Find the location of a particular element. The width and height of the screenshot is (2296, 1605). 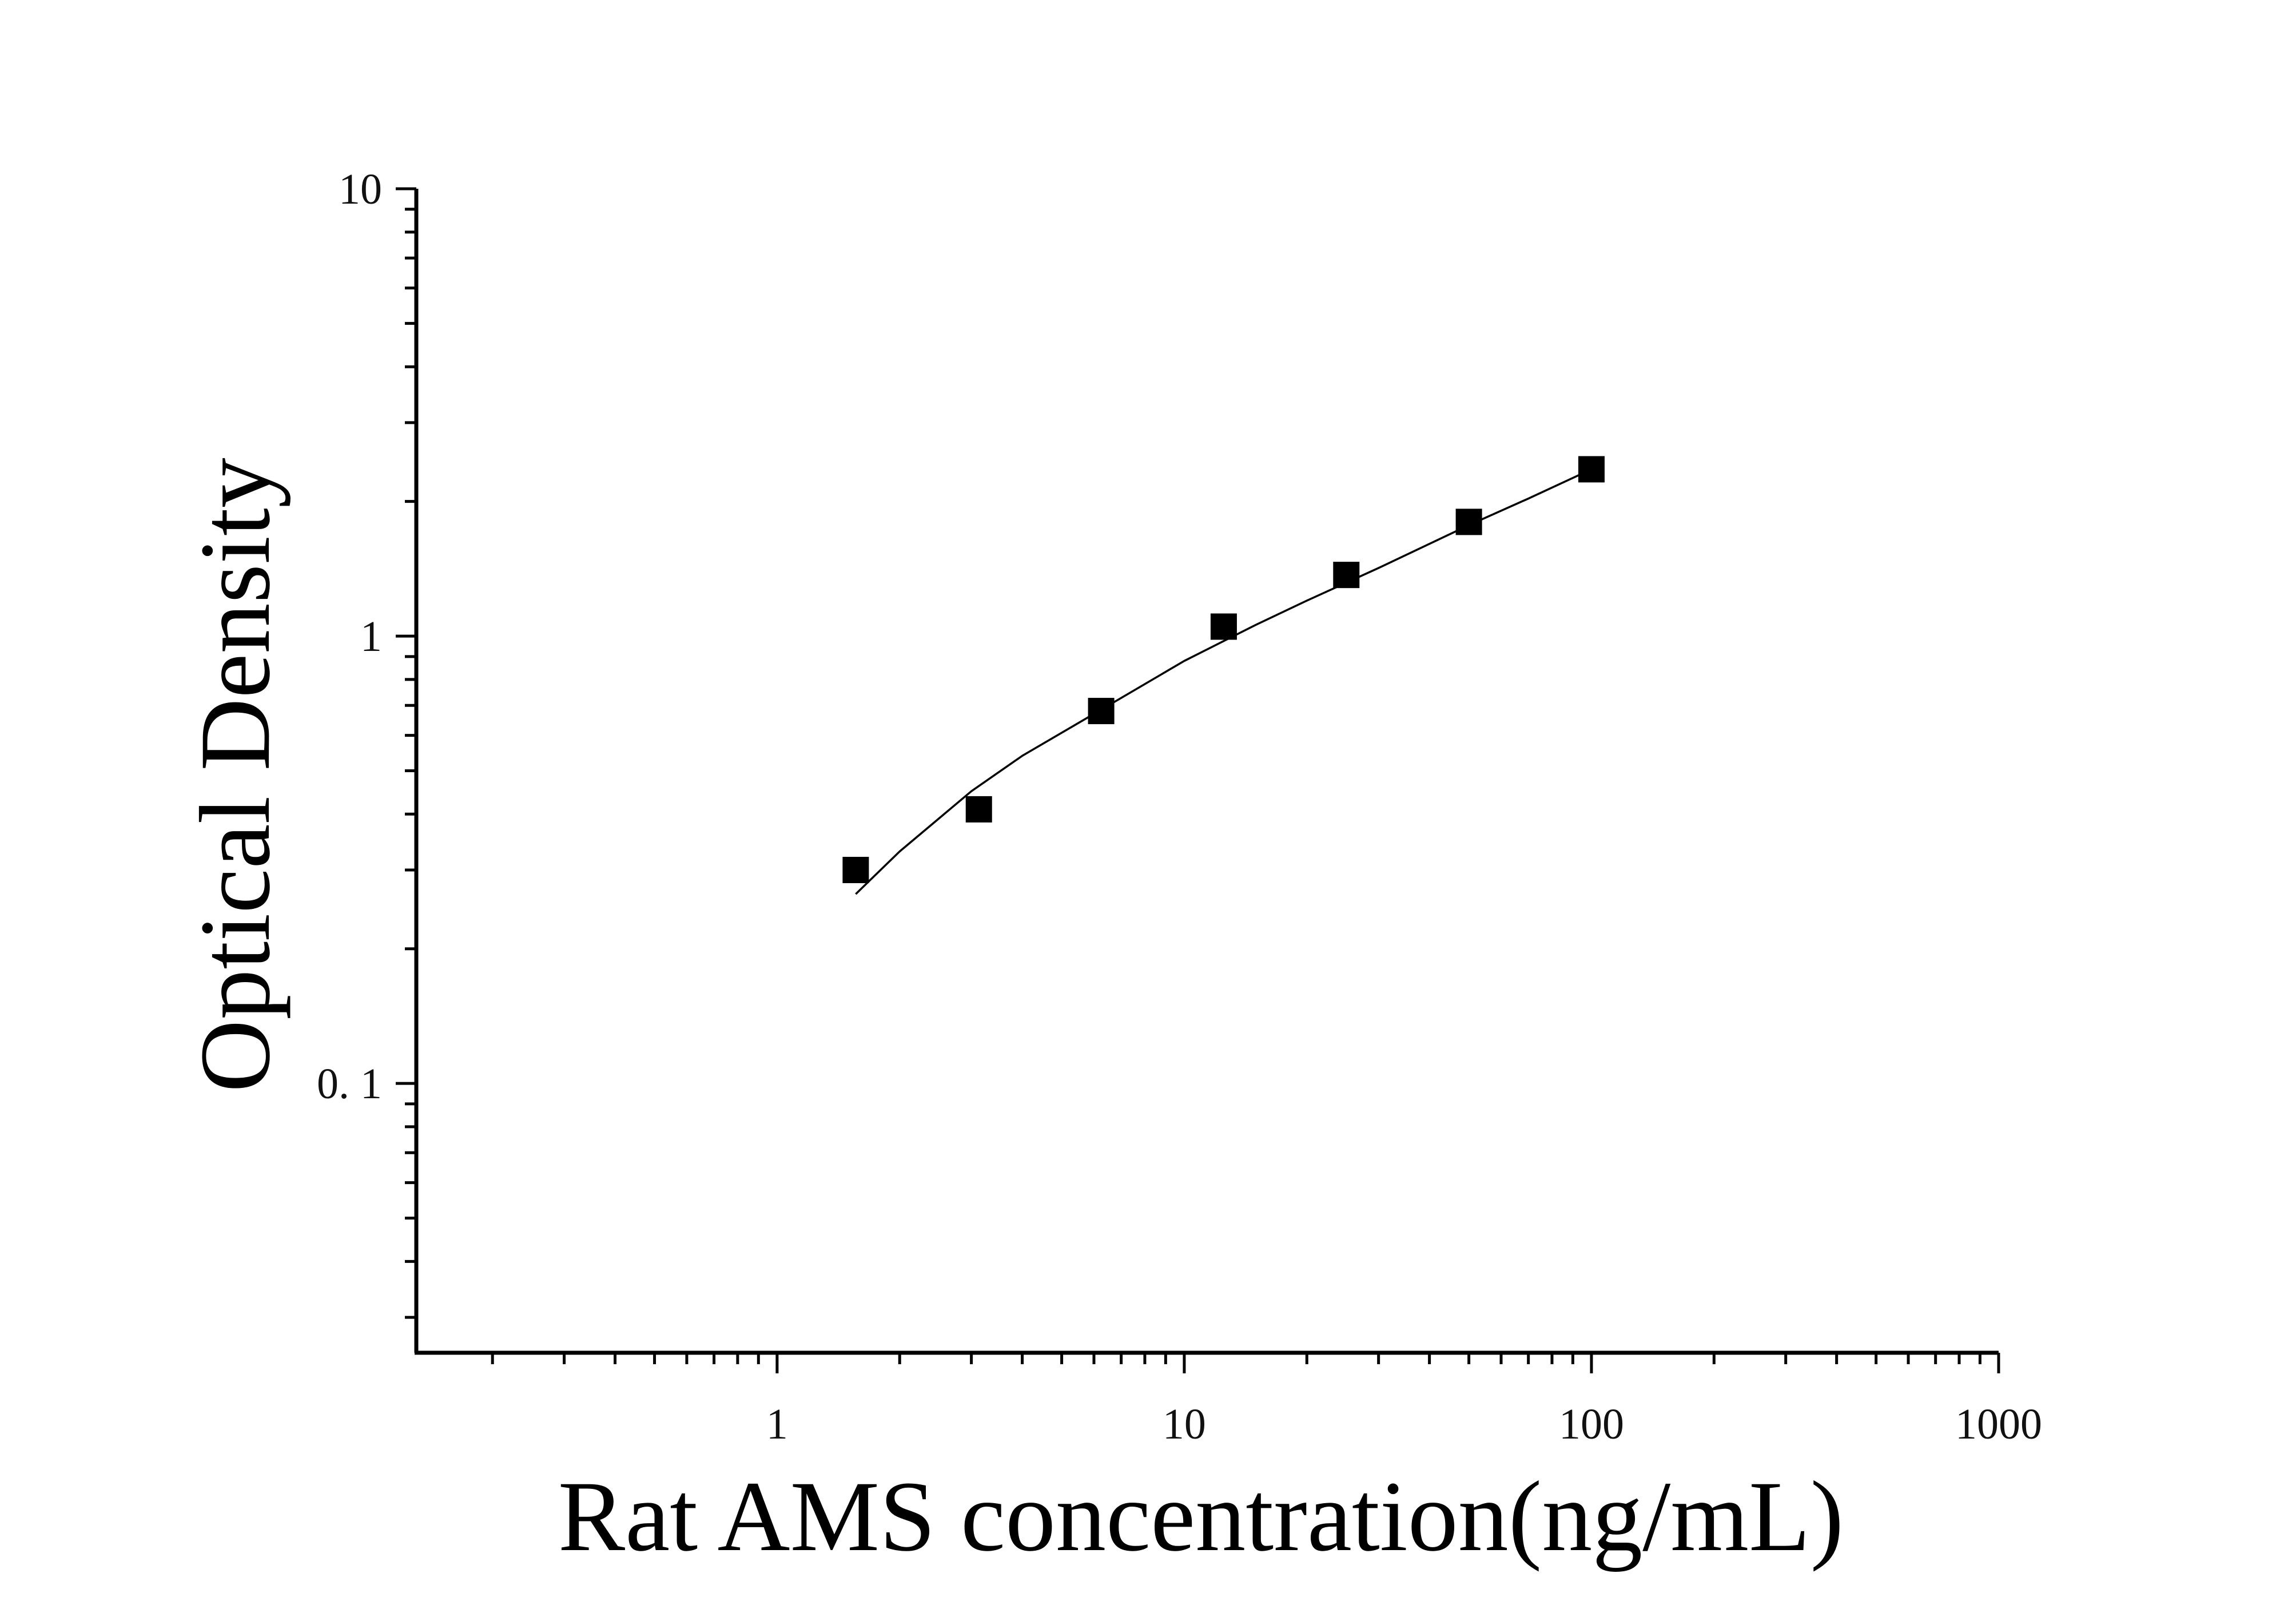

x-tick-label: 10 is located at coordinates (1185, 1424).